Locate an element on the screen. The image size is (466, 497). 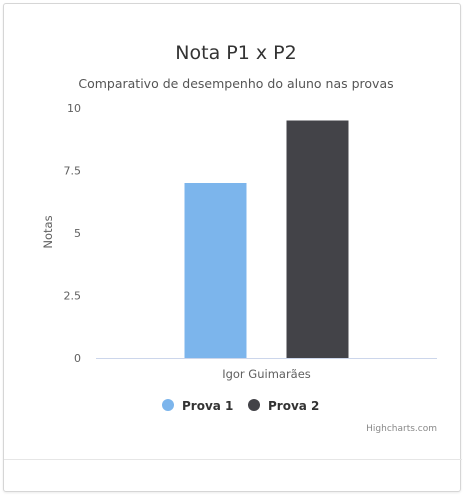
credits-link: Highcharts.com is located at coordinates (401, 429).